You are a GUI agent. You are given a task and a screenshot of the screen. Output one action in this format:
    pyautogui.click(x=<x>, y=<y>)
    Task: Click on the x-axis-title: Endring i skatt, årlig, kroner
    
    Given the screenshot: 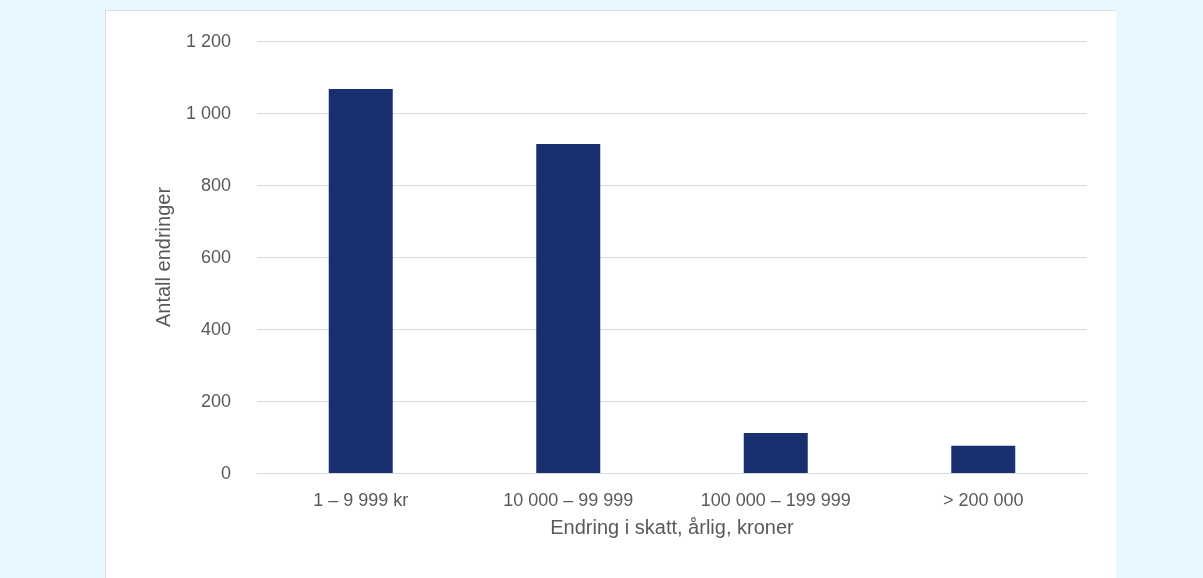 What is the action you would take?
    pyautogui.click(x=672, y=527)
    